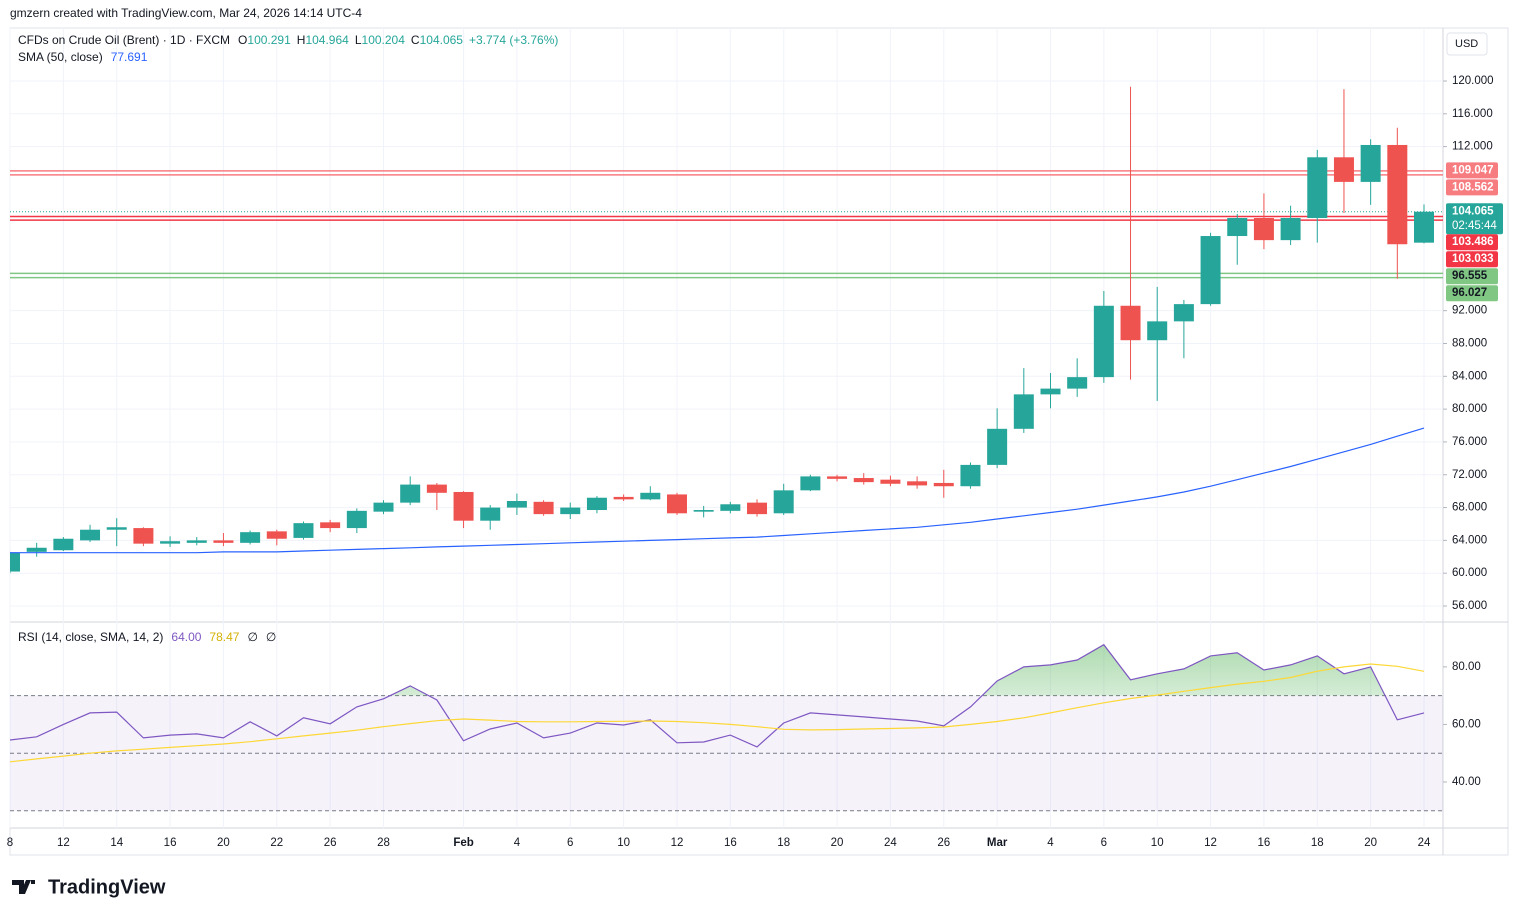 Image resolution: width=1519 pixels, height=917 pixels. Describe the element at coordinates (124, 40) in the screenshot. I see `instrument-title: CFDs on Crude Oil (Brent) · 1D · FXCM` at that location.